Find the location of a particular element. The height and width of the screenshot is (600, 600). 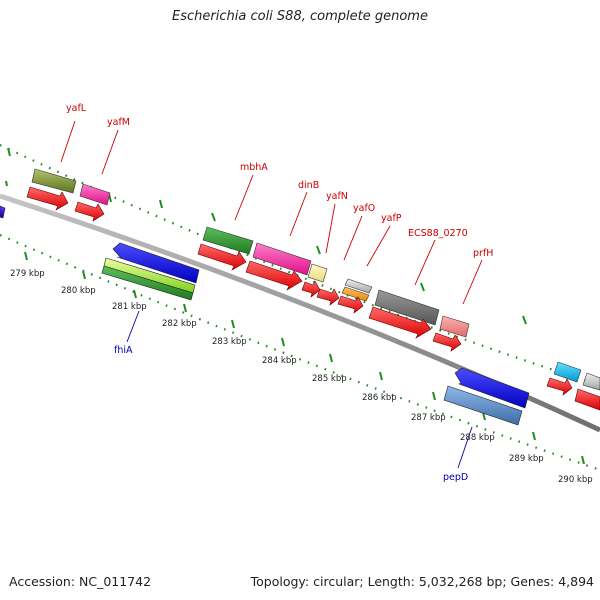

scale-label: 280 kbp is located at coordinates (78, 291).